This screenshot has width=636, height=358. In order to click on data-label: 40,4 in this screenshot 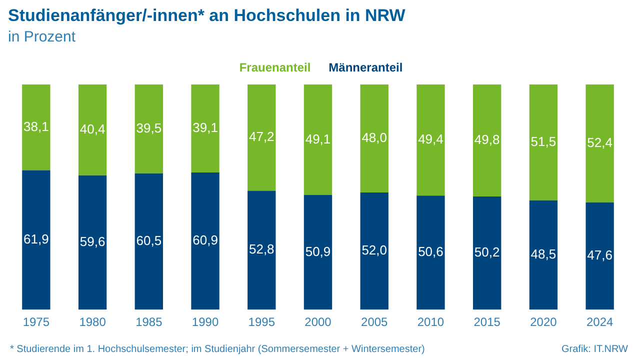, I will do `click(93, 128)`.